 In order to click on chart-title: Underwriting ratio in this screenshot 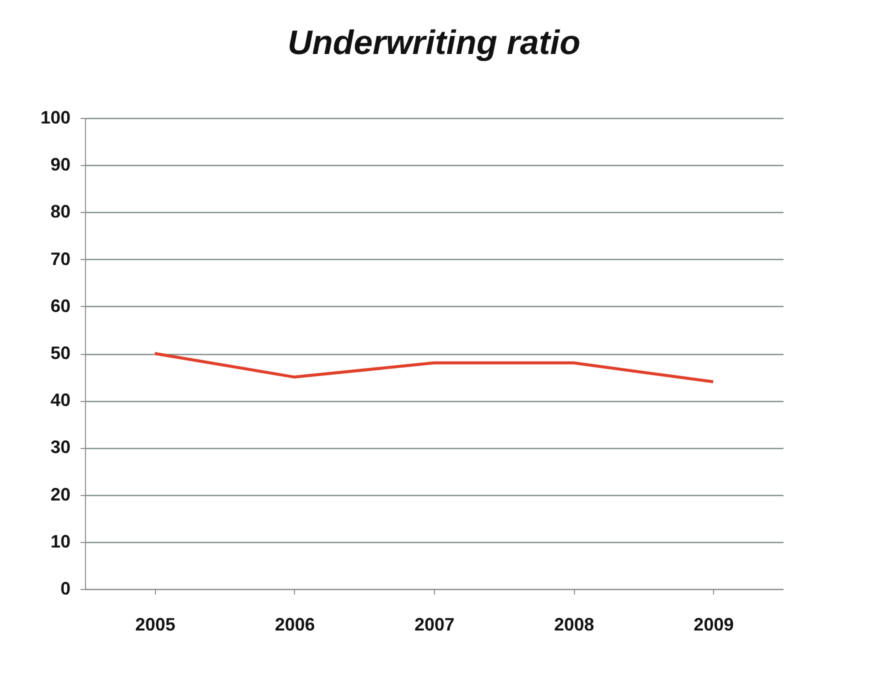, I will do `click(434, 43)`.